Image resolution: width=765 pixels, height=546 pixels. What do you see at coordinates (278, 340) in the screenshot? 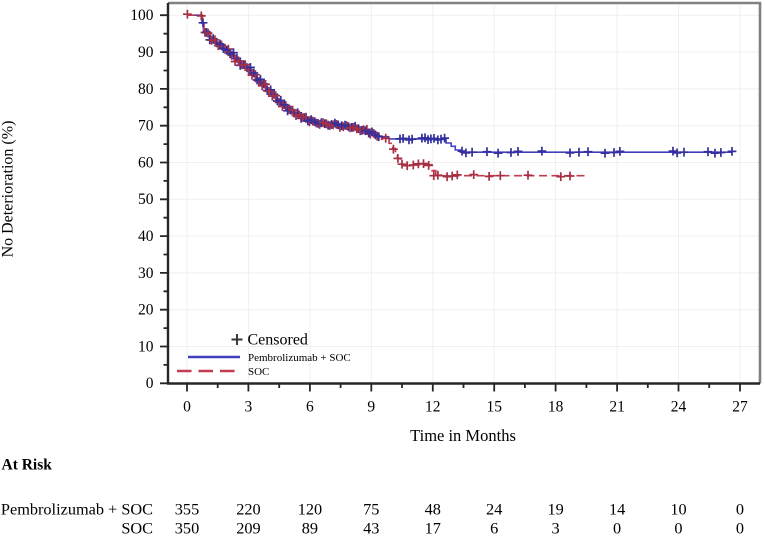
I see `svg-text: Censored` at bounding box center [278, 340].